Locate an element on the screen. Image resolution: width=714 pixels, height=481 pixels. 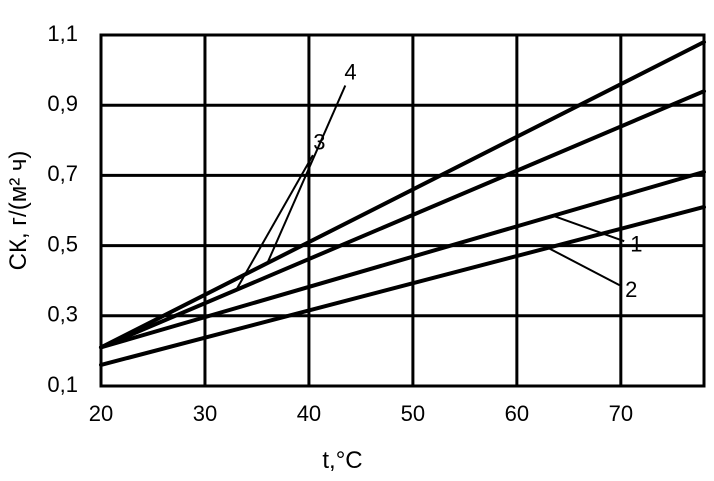
curve-label-2: 2 is located at coordinates (631, 289).